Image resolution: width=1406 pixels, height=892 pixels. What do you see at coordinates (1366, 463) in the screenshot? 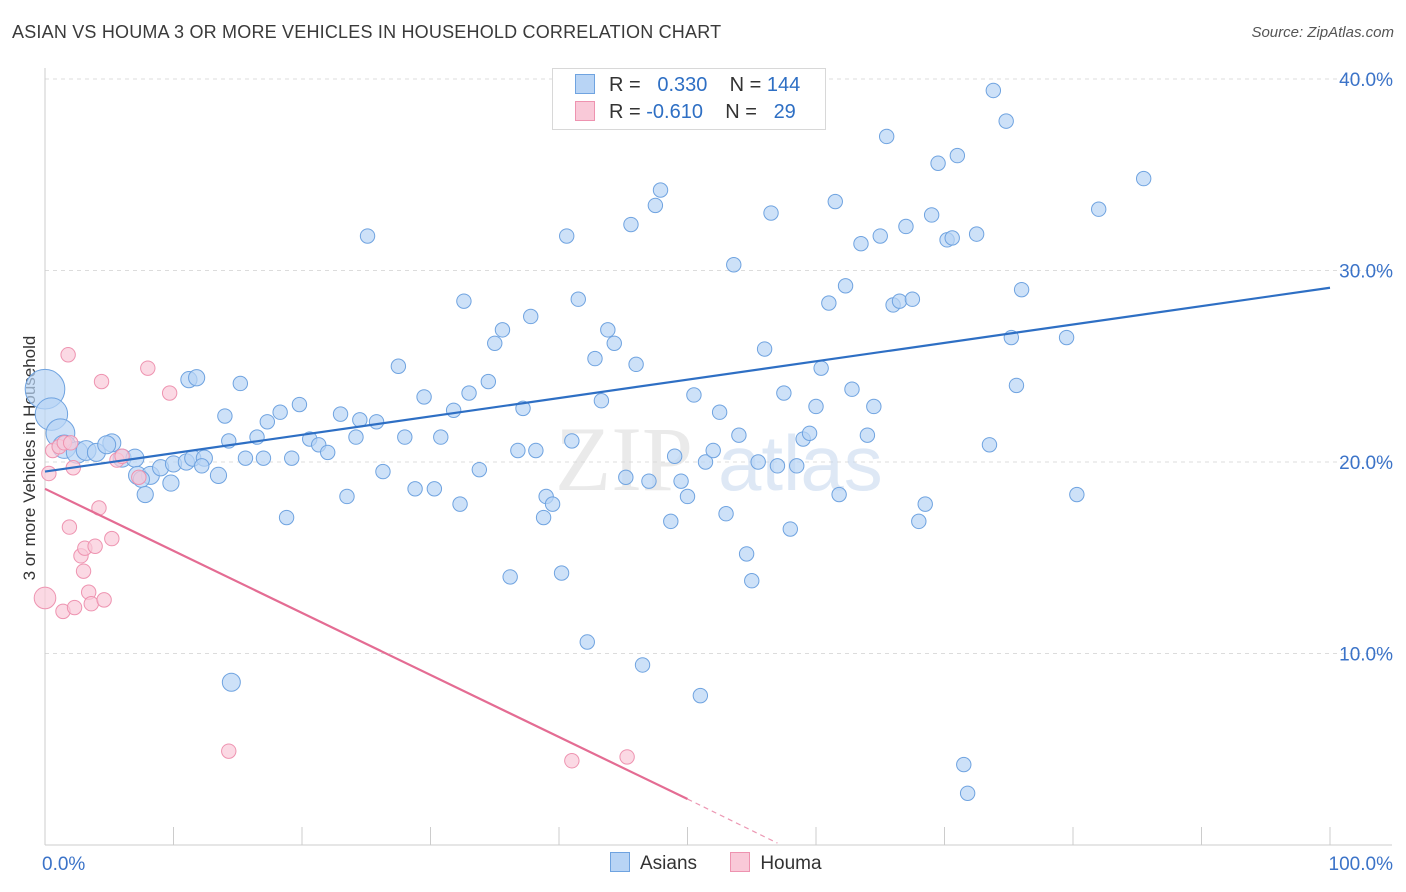
I see `y-tick-label: 20.0%` at bounding box center [1366, 463].